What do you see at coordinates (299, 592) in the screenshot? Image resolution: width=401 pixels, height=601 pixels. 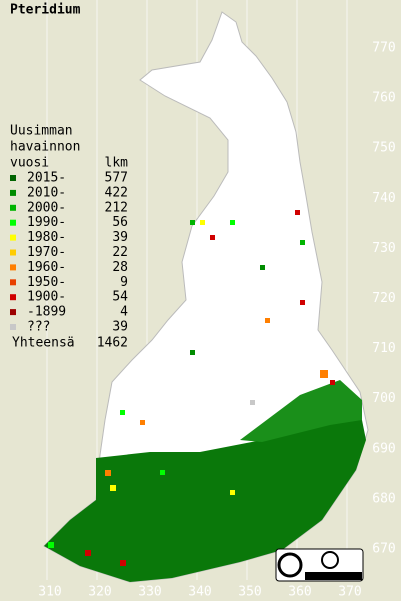 I see `x-label: 360` at bounding box center [299, 592].